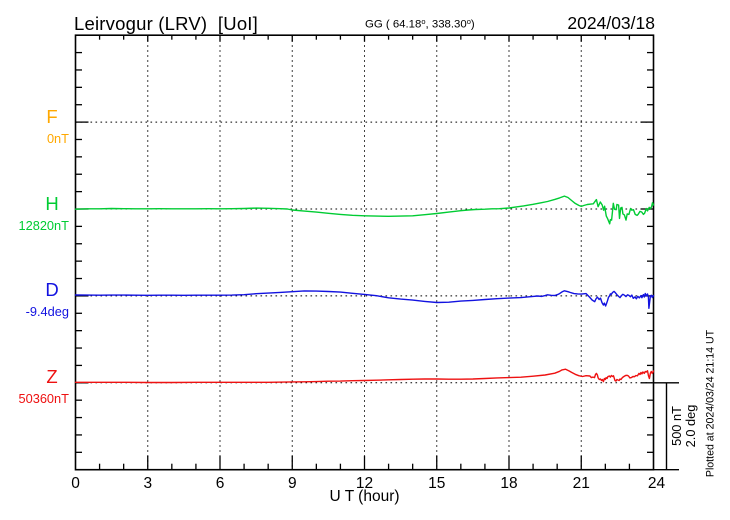 The width and height of the screenshot is (730, 520). Describe the element at coordinates (52, 116) in the screenshot. I see `trace-letter-F: F` at that location.